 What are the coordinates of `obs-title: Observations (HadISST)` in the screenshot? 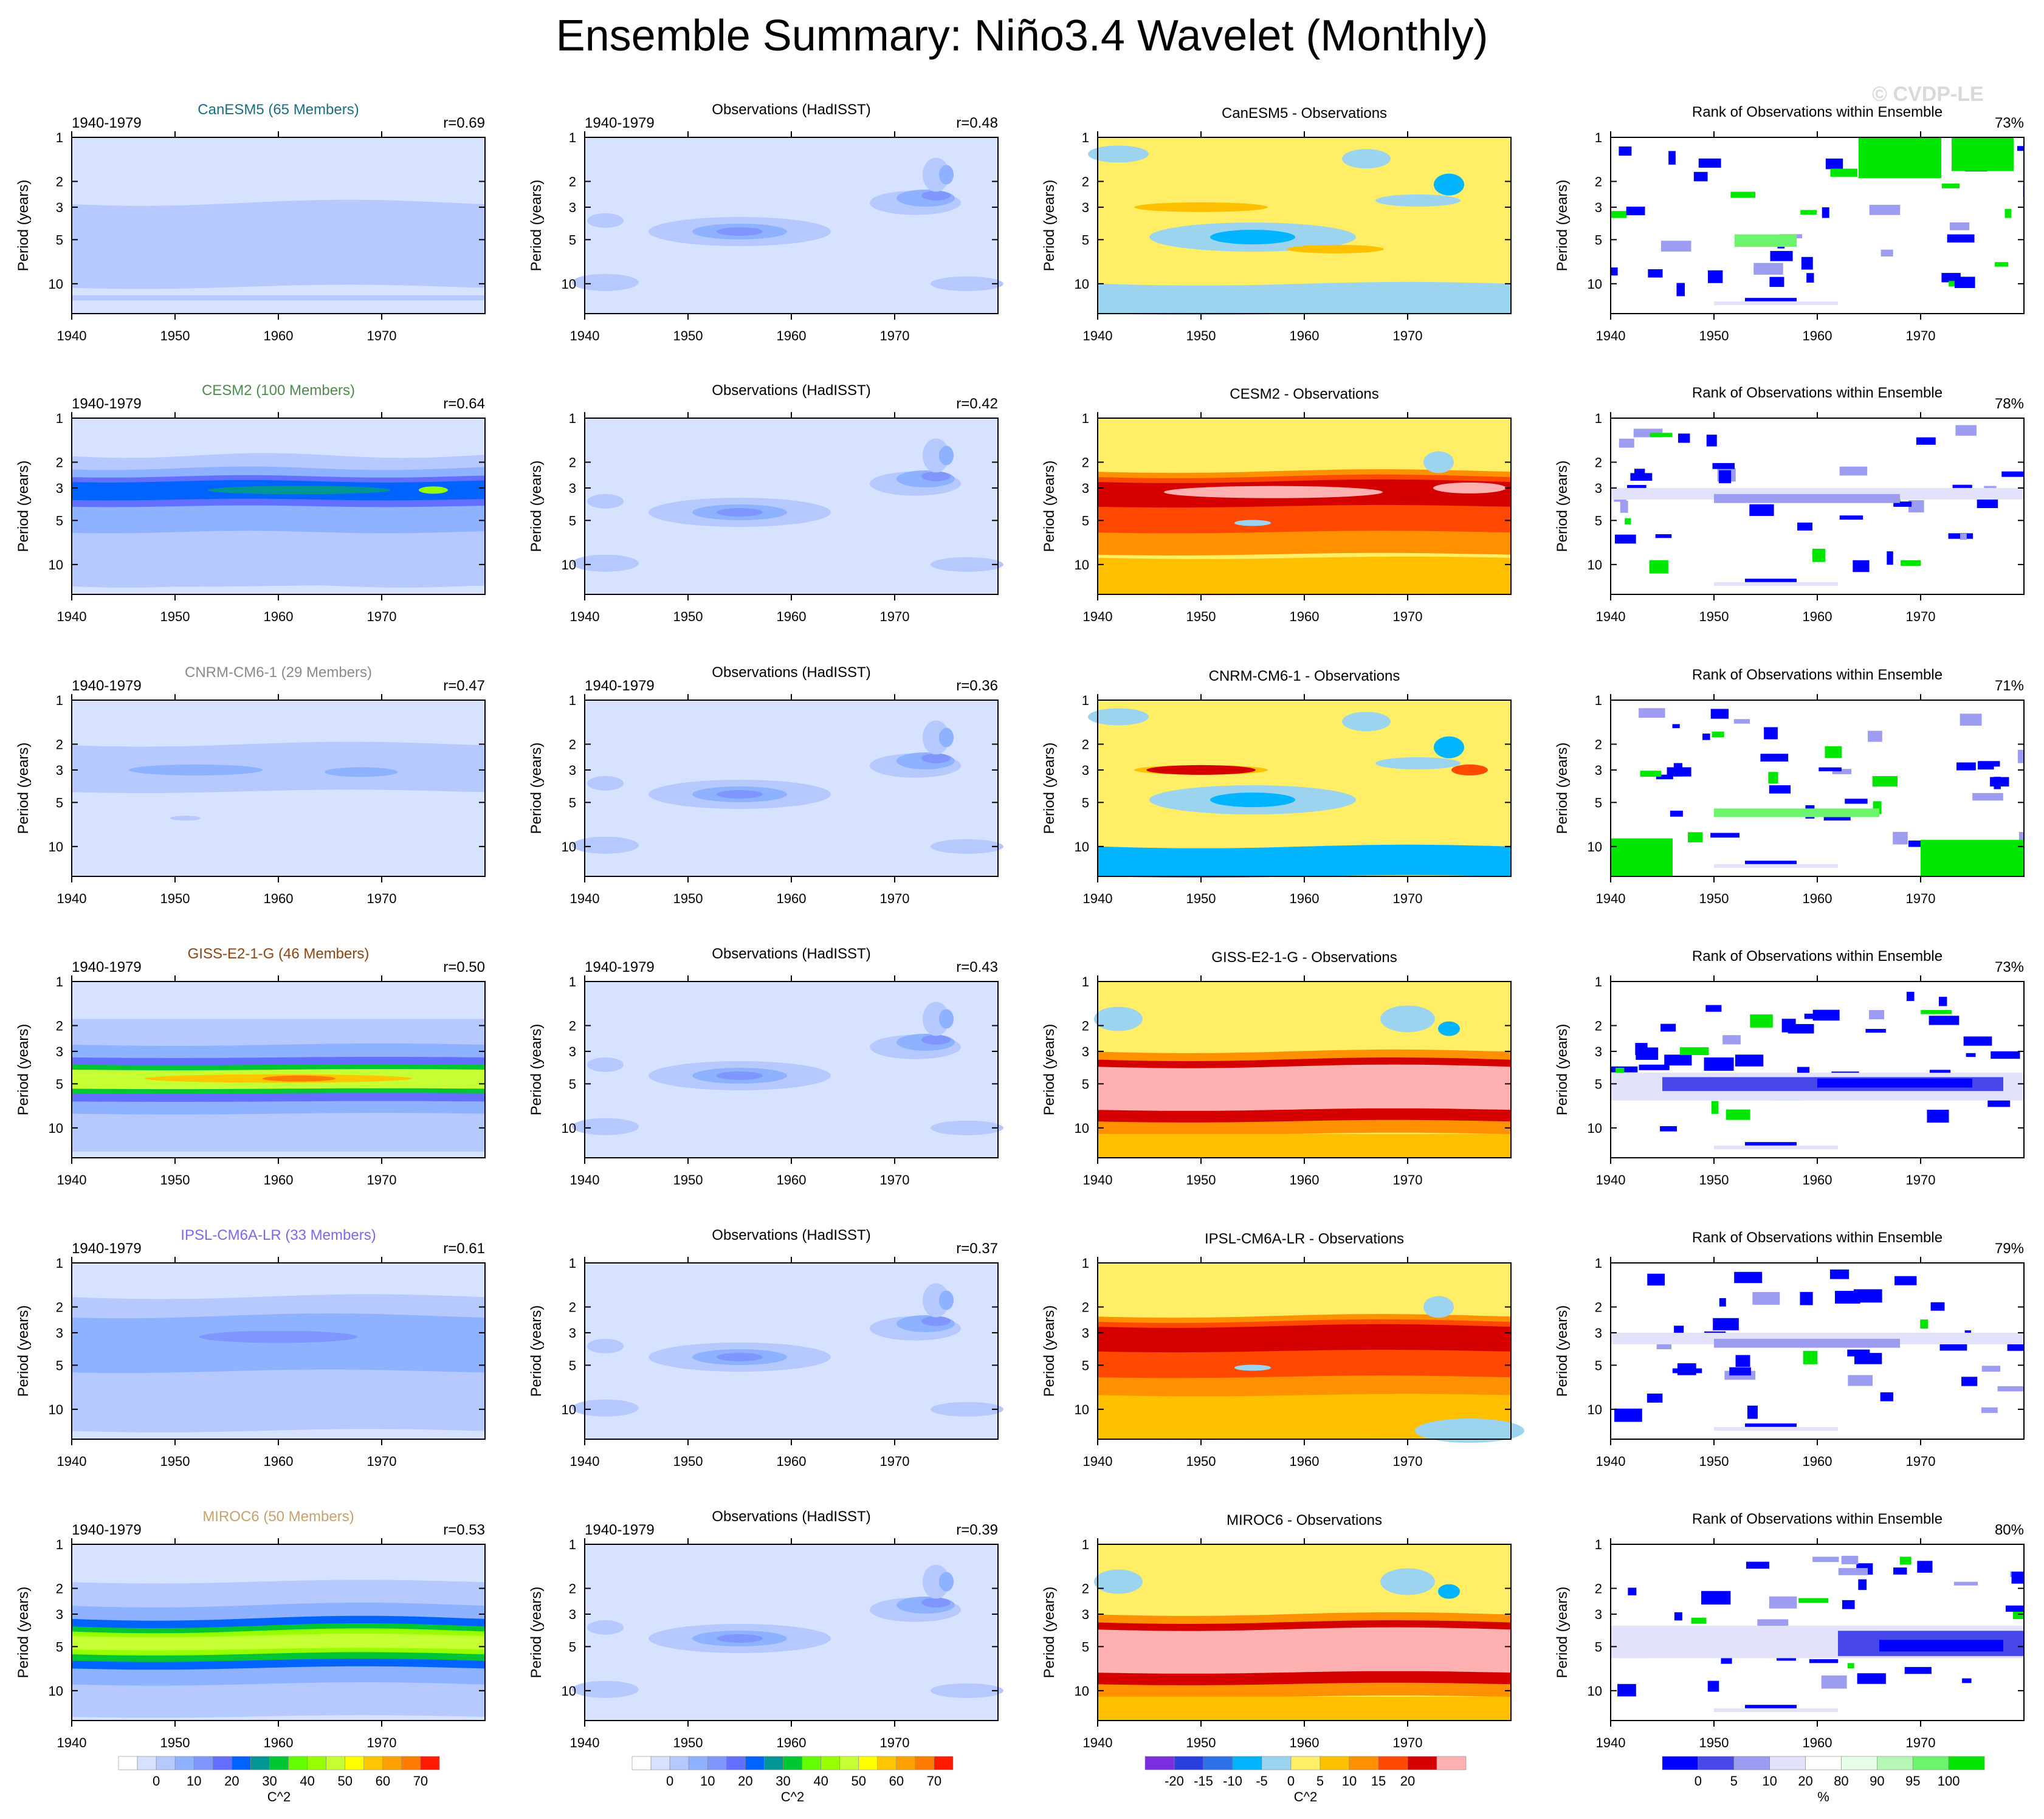 It's located at (791, 672).